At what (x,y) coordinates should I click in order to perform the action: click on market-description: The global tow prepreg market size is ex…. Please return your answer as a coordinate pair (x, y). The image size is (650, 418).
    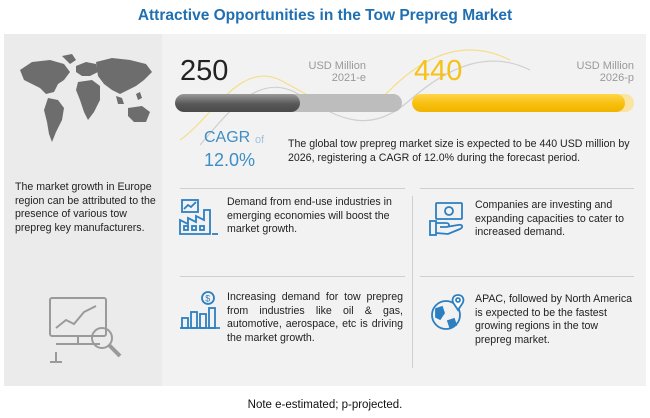
    Looking at the image, I should click on (459, 151).